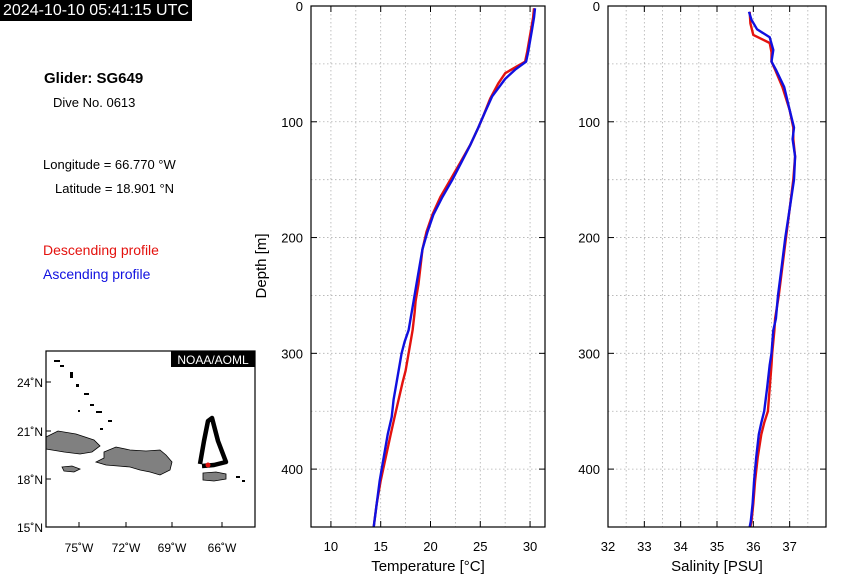 The image size is (850, 574). I want to click on map-lon-label: 75˚W, so click(79, 548).